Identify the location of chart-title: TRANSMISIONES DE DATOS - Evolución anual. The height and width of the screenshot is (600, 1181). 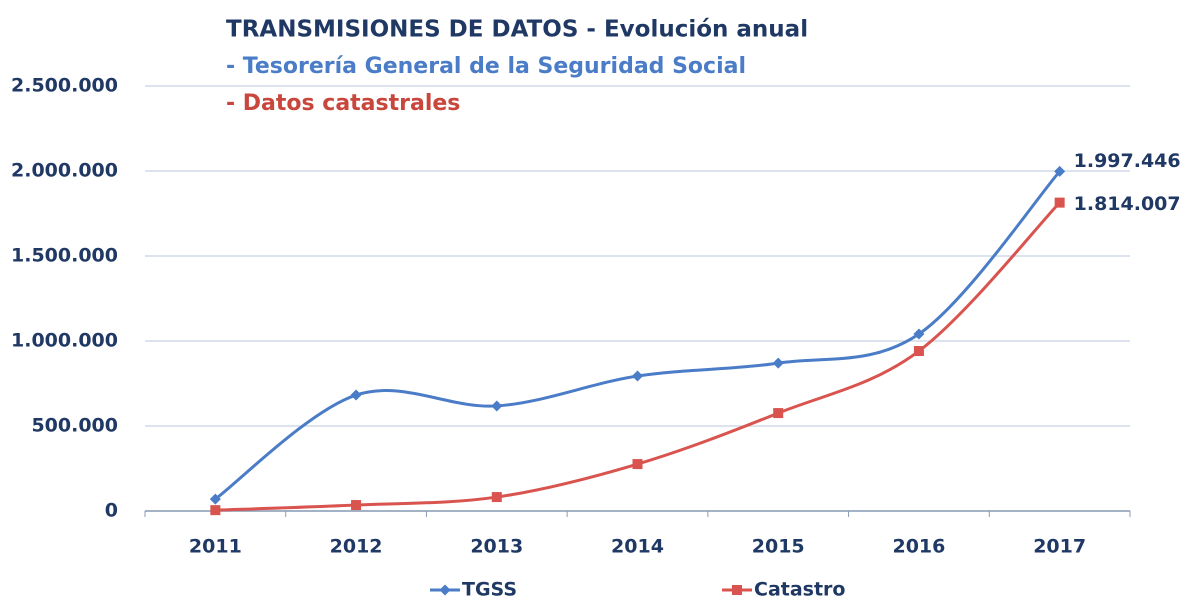
(517, 30).